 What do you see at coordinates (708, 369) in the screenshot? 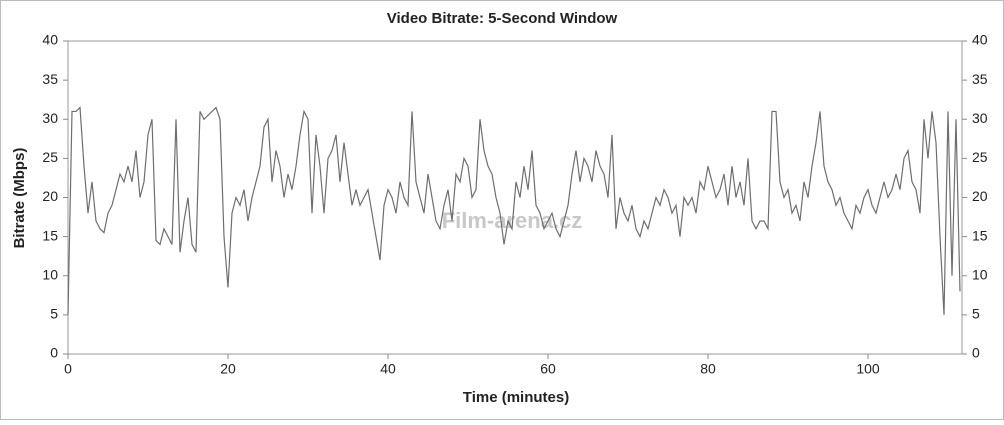
I see `x-tick-label: 80` at bounding box center [708, 369].